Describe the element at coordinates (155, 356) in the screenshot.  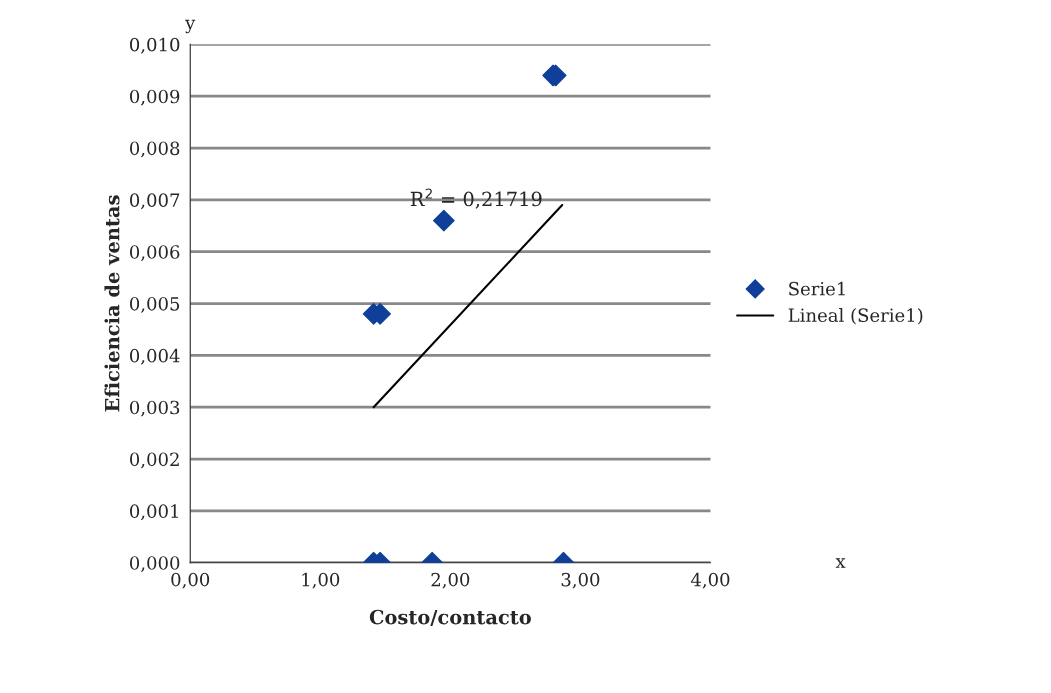
I see `y-tick-label: 0,004` at that location.